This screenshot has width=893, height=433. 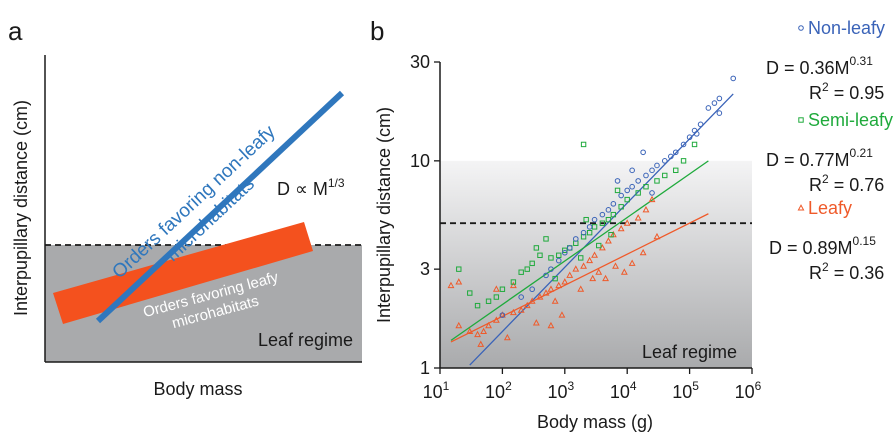 I want to click on non-leafy-equation-exponent: 0.31, so click(x=862, y=61).